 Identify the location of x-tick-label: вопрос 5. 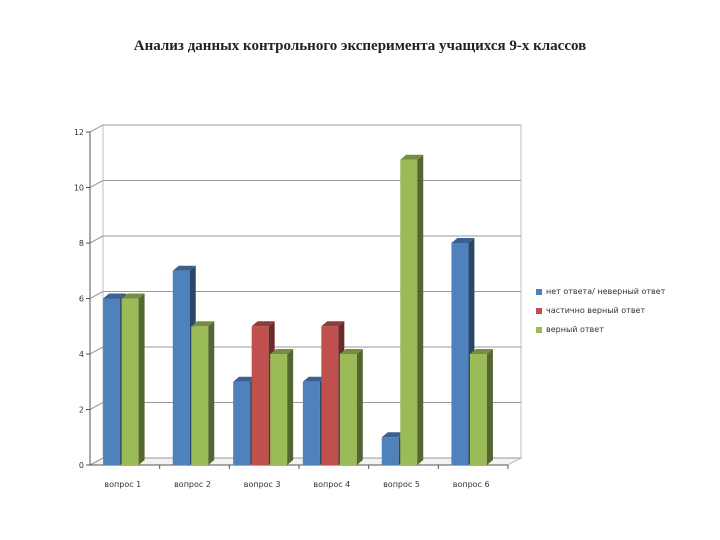
(401, 484).